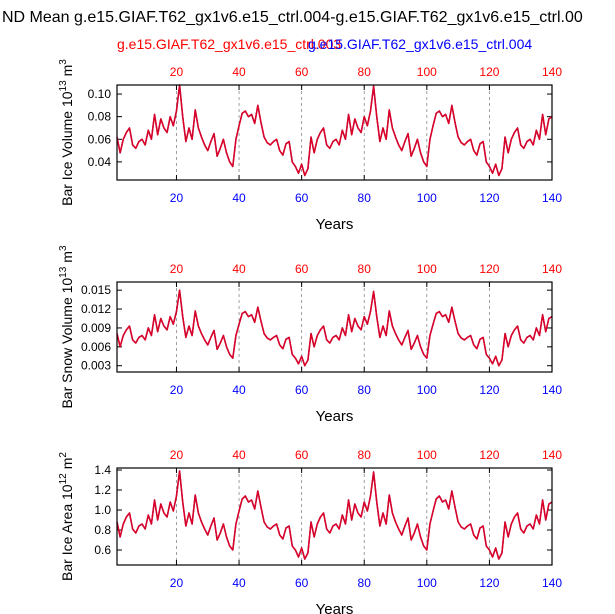  I want to click on legend-entry: g.e15.GIAF.T62_gx1v6.e15_ctrl.004, so click(420, 44).